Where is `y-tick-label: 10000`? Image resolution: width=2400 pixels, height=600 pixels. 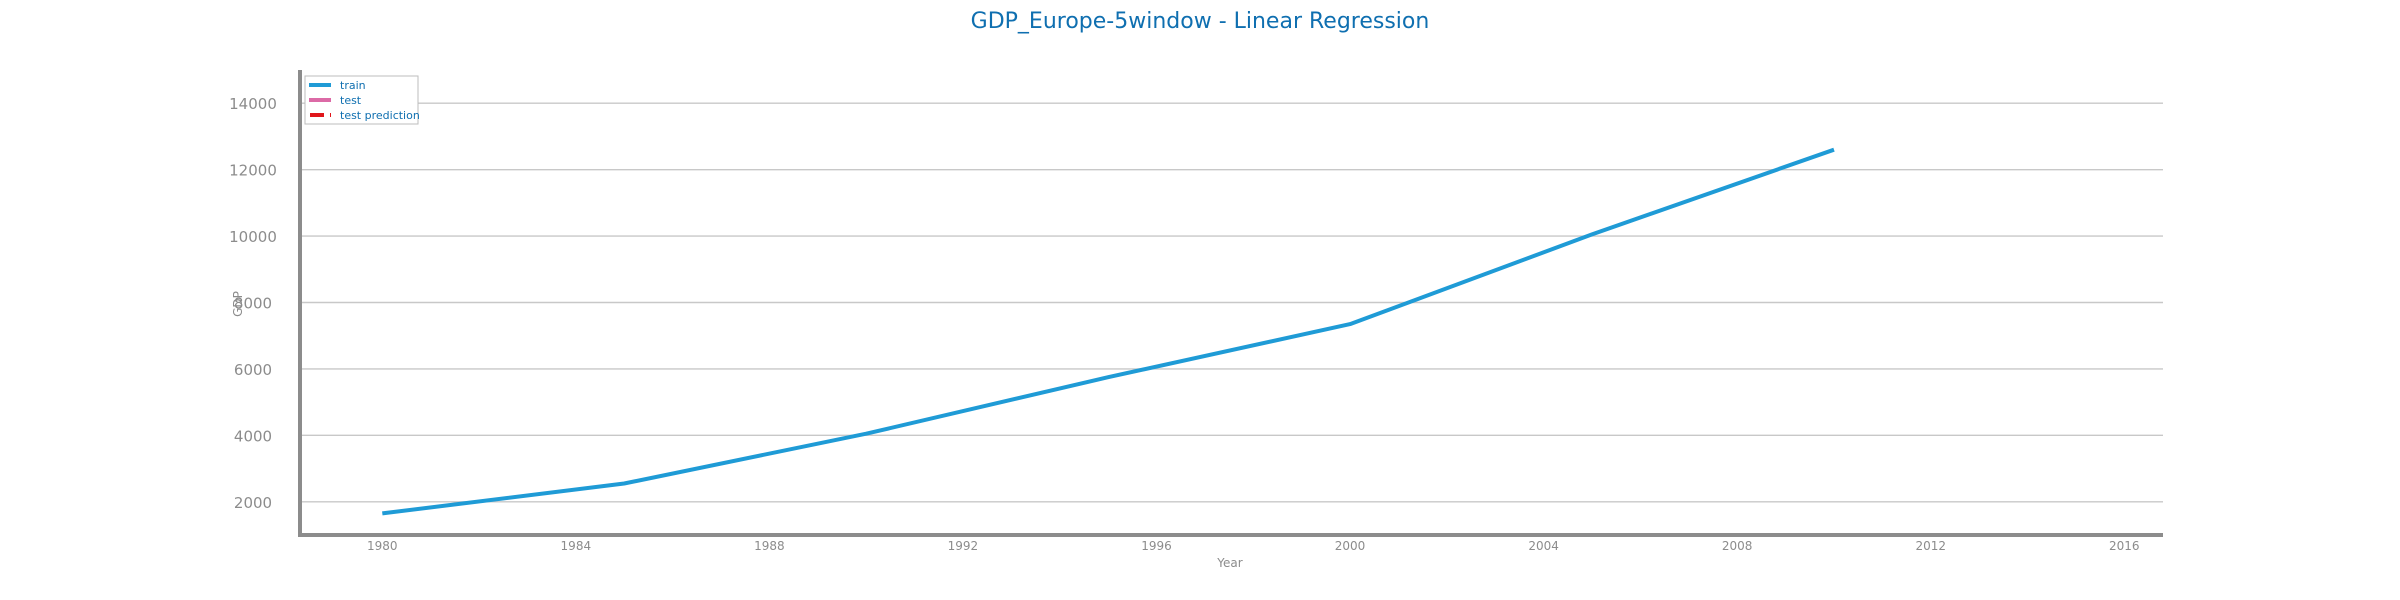
y-tick-label: 10000 is located at coordinates (253, 237).